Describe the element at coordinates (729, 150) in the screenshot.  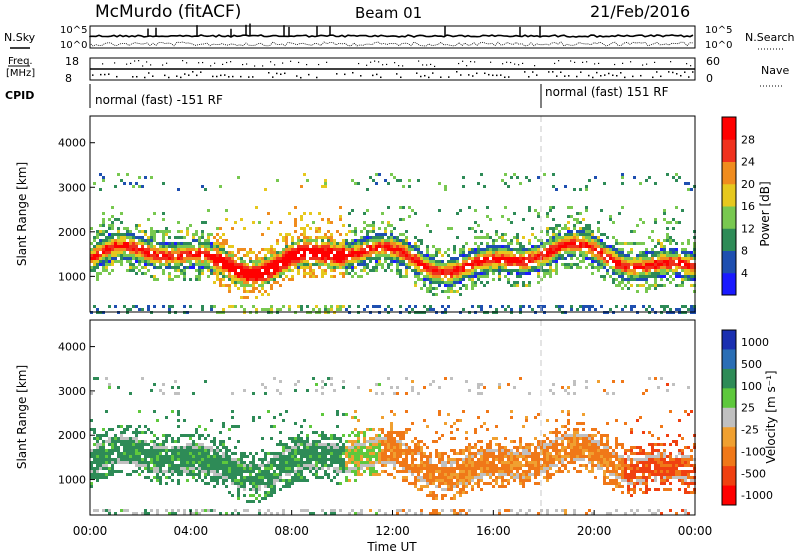
I see `colorbar-segment` at that location.